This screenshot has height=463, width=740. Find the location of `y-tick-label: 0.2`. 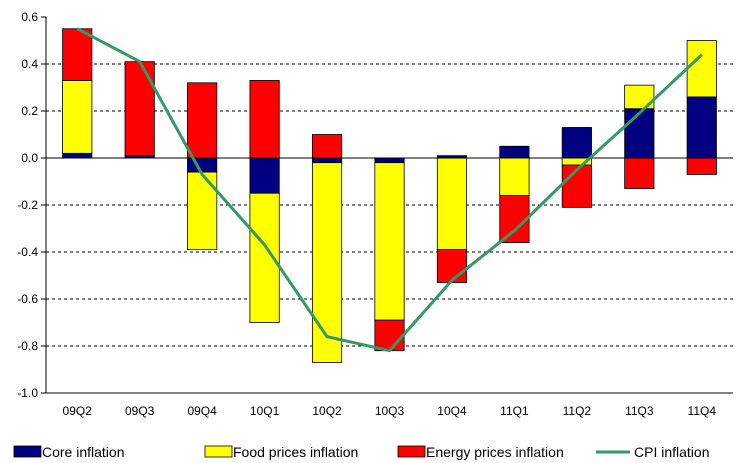

y-tick-label: 0.2 is located at coordinates (29, 111).